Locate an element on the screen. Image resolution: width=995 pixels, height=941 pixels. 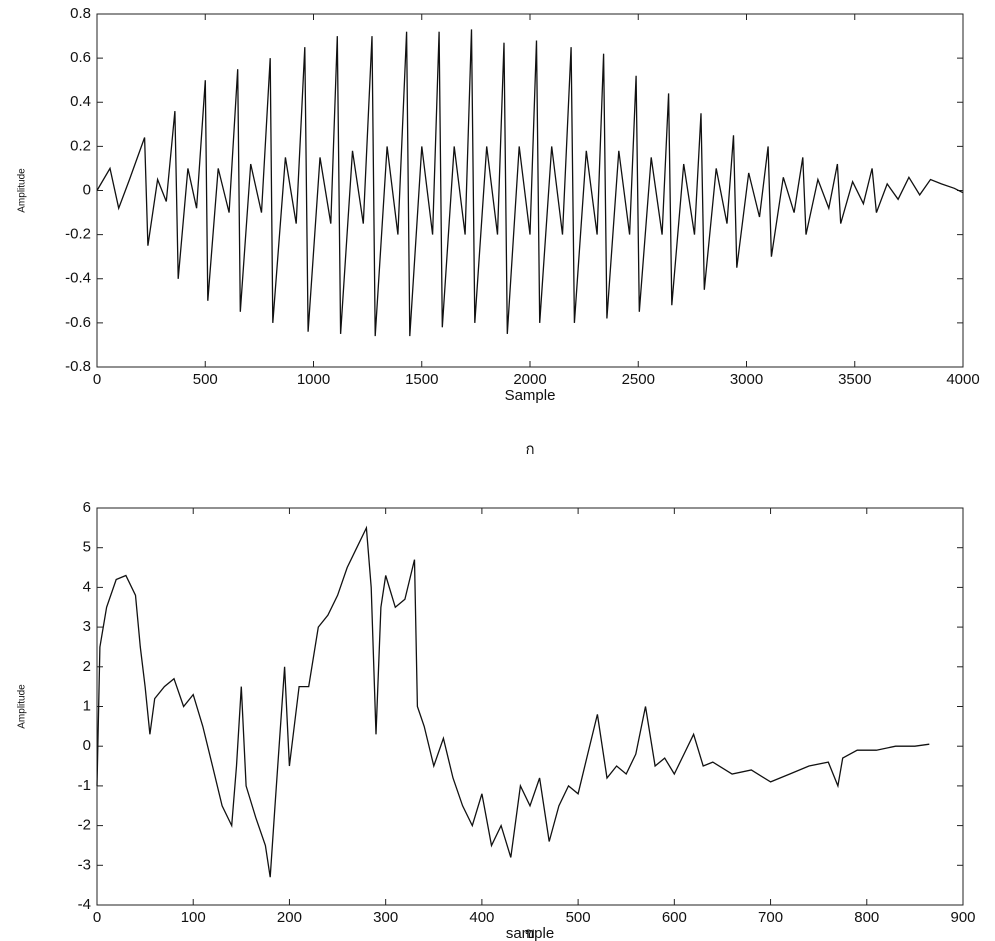
y-tick-label: 0.4 is located at coordinates (80, 101).